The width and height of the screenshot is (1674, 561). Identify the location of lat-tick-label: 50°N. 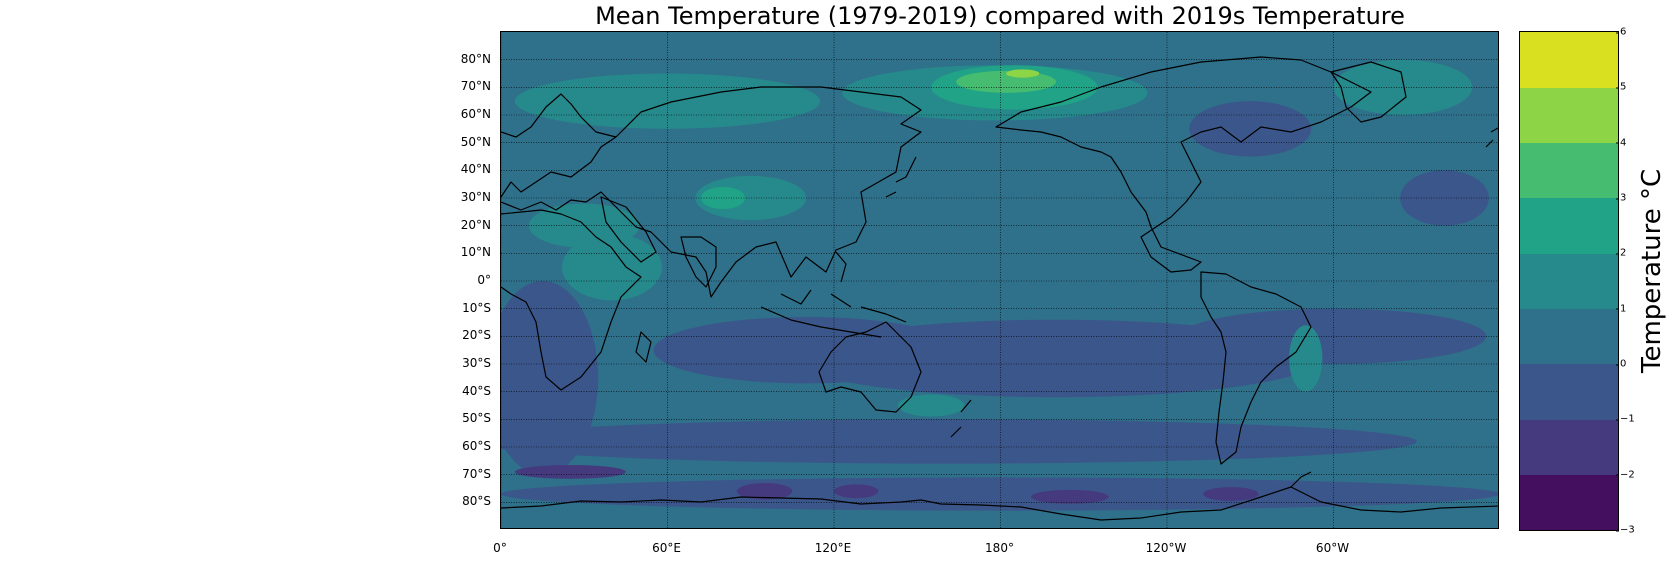
(475, 141).